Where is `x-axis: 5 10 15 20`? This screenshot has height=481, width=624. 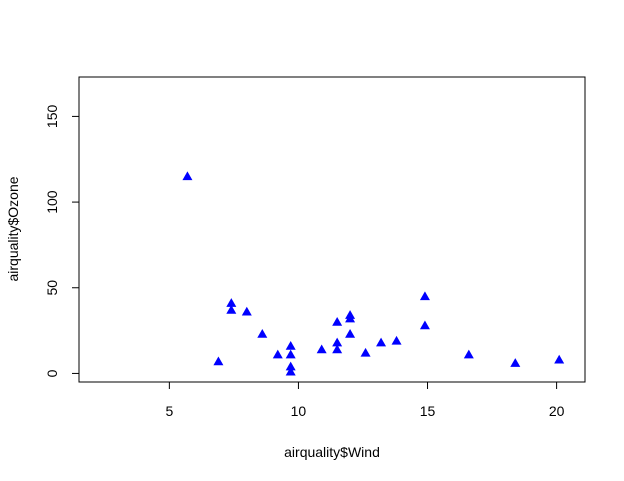
x-axis: 5 10 15 20 is located at coordinates (365, 400).